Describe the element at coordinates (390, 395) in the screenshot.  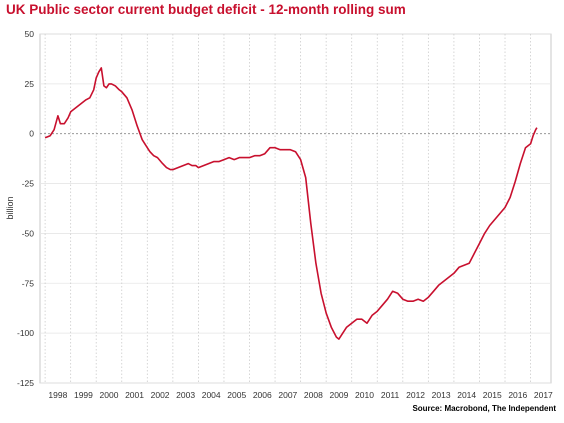
I see `x-tick-label: 2011` at that location.